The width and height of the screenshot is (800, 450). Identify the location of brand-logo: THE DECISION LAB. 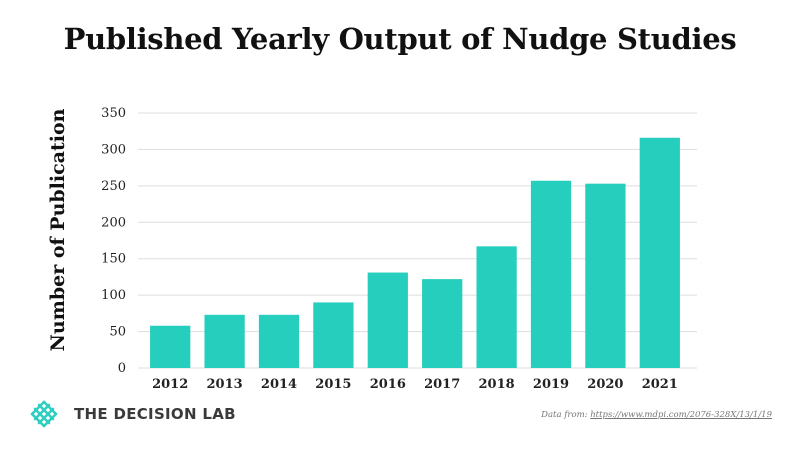
(131, 414).